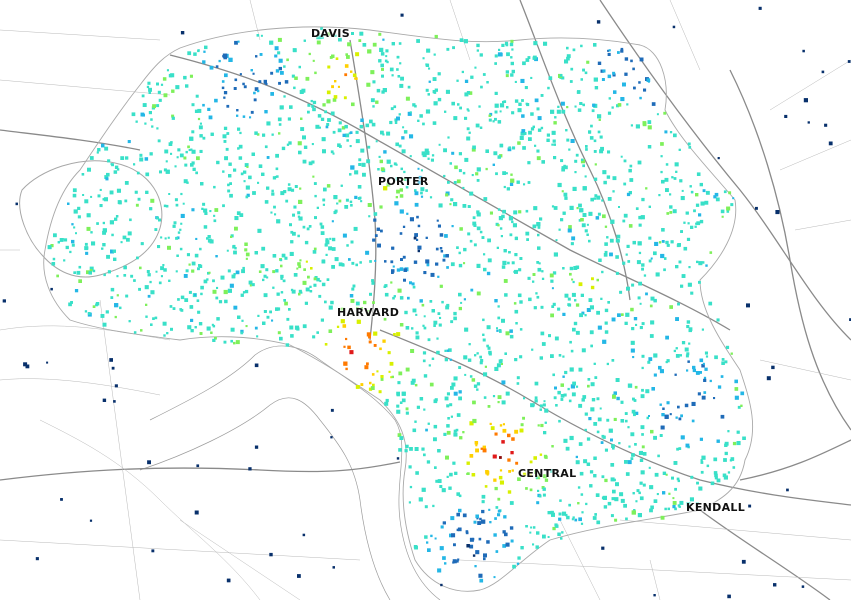 This screenshot has width=851, height=600. Describe the element at coordinates (403, 181) in the screenshot. I see `station-label-porter: PORTER` at that location.